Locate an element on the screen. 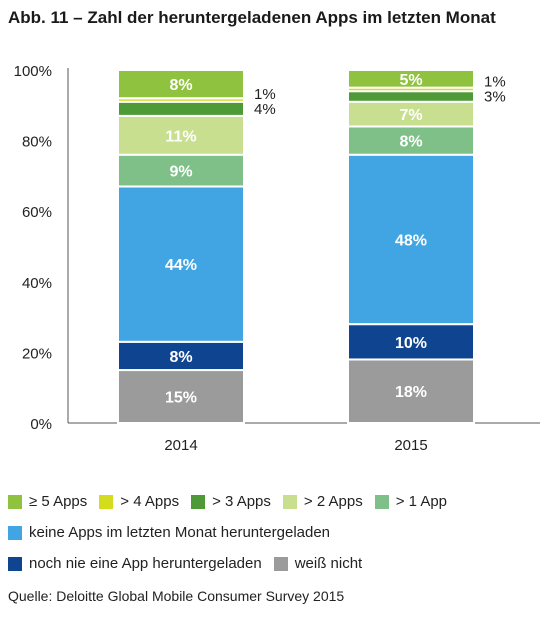 This screenshot has height=634, width=552. legend-label: ≥ 5 Apps is located at coordinates (58, 501).